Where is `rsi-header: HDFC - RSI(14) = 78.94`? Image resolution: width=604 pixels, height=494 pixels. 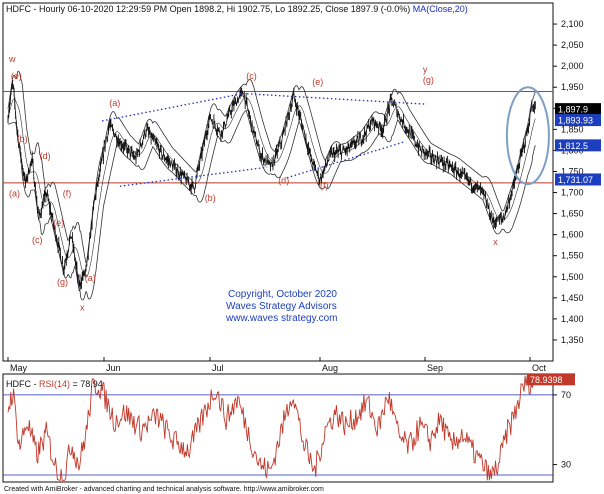
rsi-header: HDFC - RSI(14) = 78.94 is located at coordinates (54, 384).